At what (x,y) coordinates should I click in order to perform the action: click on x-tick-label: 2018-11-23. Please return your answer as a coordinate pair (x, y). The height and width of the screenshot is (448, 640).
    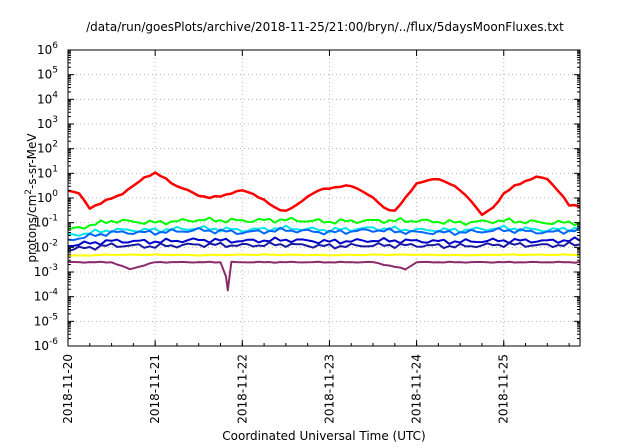
    Looking at the image, I should click on (329, 389).